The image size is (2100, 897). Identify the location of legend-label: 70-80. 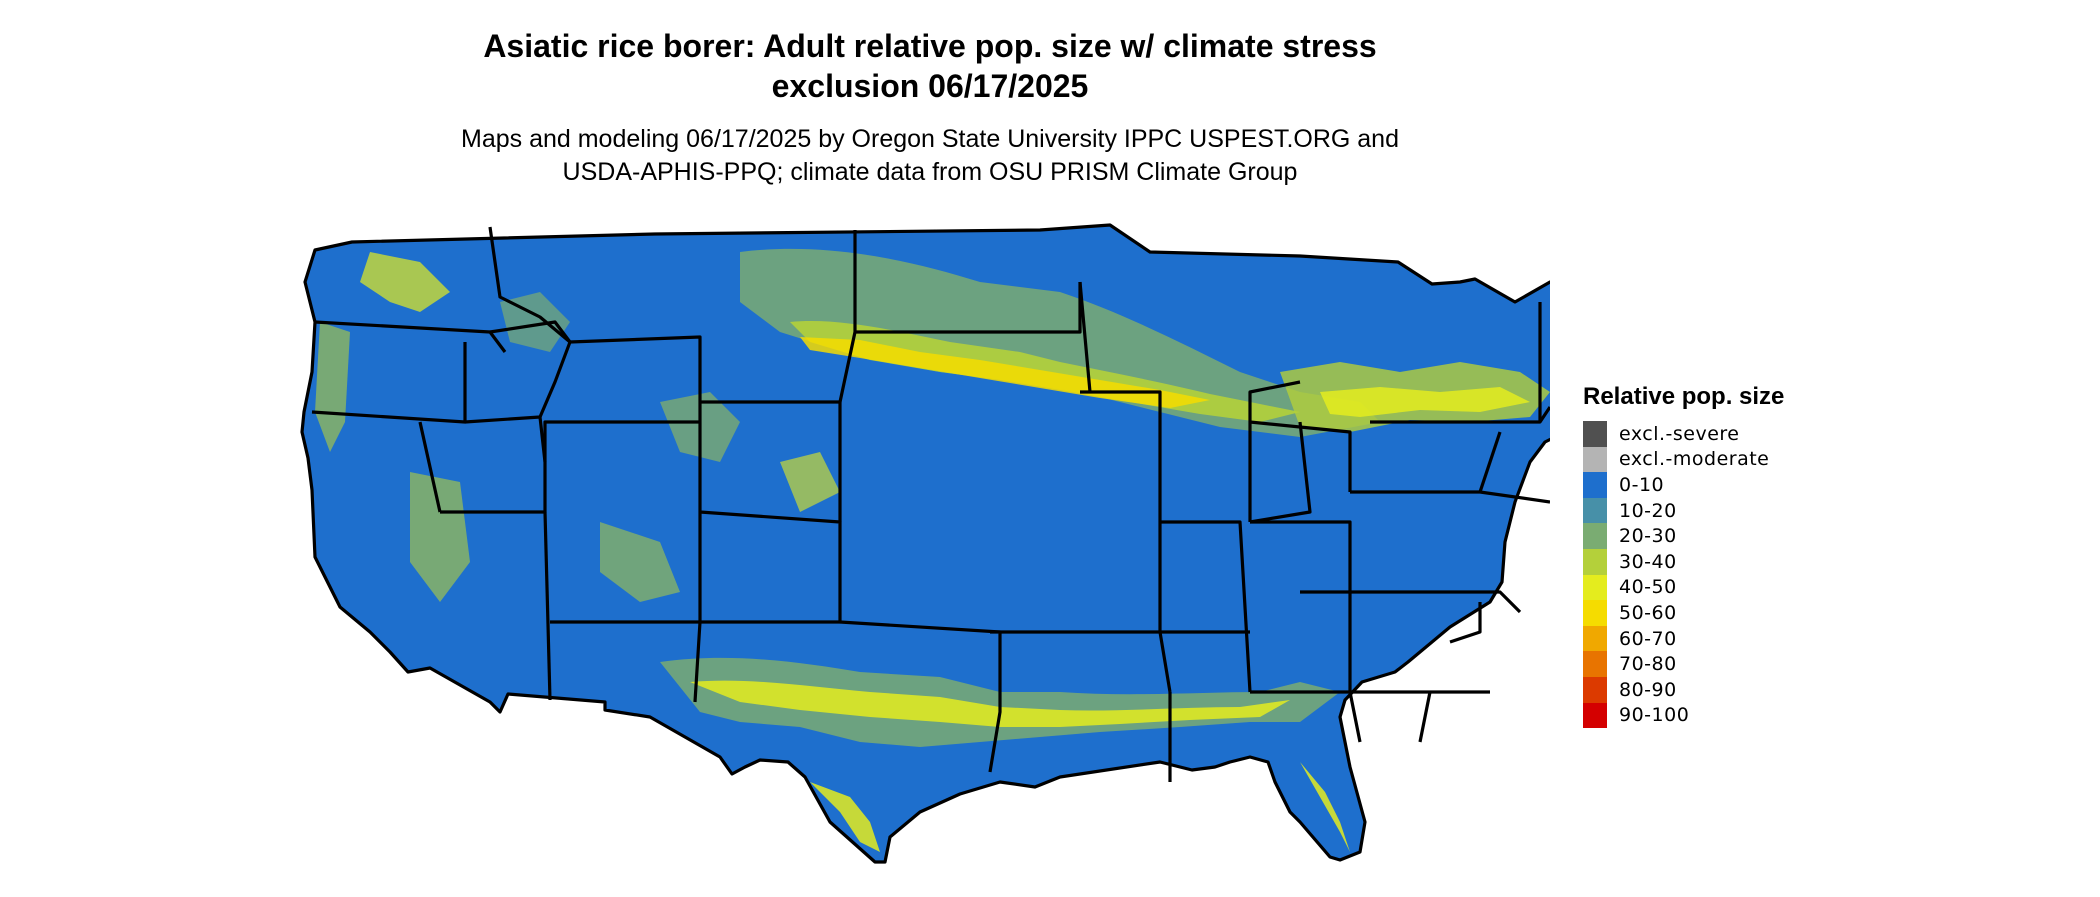
(1648, 664).